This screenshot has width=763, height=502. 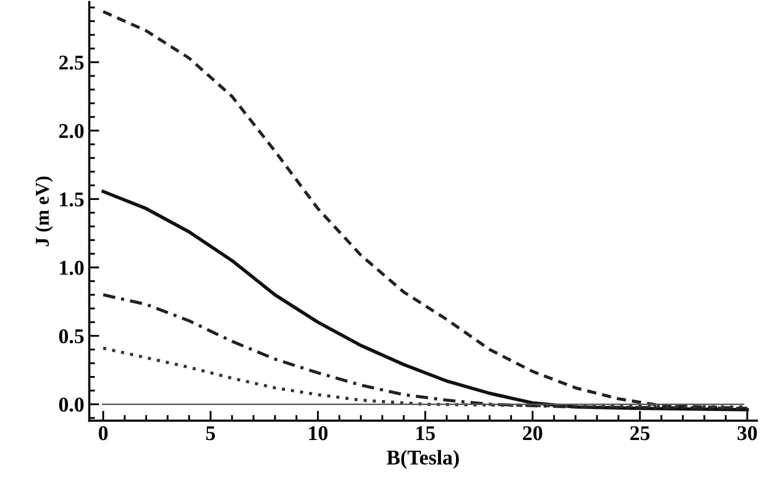 What do you see at coordinates (103, 433) in the screenshot?
I see `x-tick-label: 0` at bounding box center [103, 433].